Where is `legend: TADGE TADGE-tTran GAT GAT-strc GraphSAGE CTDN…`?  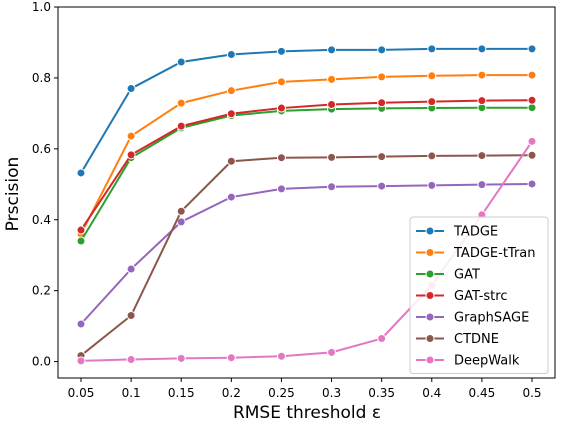 legend: TADGE TADGE-tTran GAT GAT-strc GraphSAGE CTDN… is located at coordinates (479, 295).